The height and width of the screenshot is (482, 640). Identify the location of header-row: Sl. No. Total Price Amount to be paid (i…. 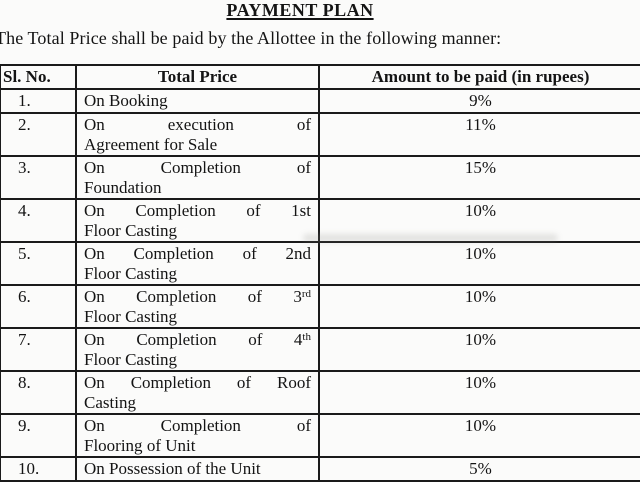
(320, 77).